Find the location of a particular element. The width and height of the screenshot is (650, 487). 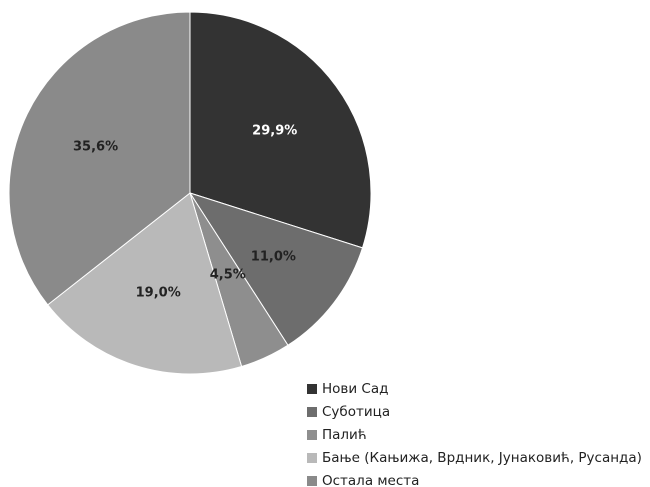

data-label: 35,6% is located at coordinates (95, 147).